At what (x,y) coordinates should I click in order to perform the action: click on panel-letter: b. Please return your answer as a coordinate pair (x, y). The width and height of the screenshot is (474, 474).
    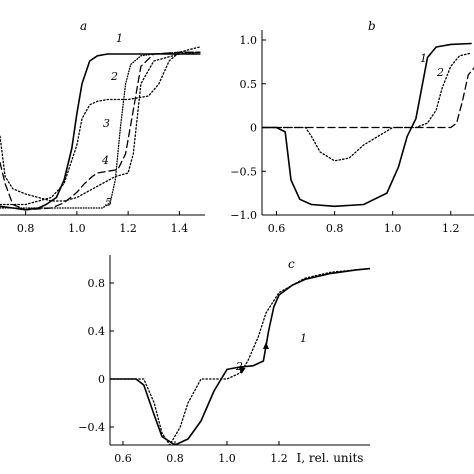
    Looking at the image, I should click on (372, 26).